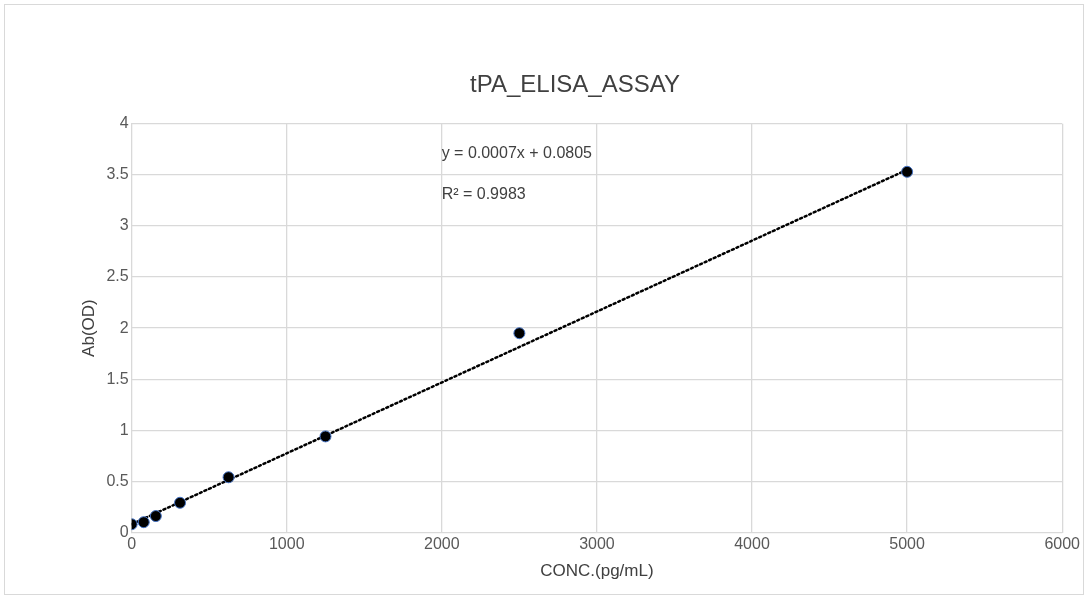 The height and width of the screenshot is (599, 1088). Describe the element at coordinates (517, 153) in the screenshot. I see `annotation: y = 0.0007x + 0.0805` at that location.